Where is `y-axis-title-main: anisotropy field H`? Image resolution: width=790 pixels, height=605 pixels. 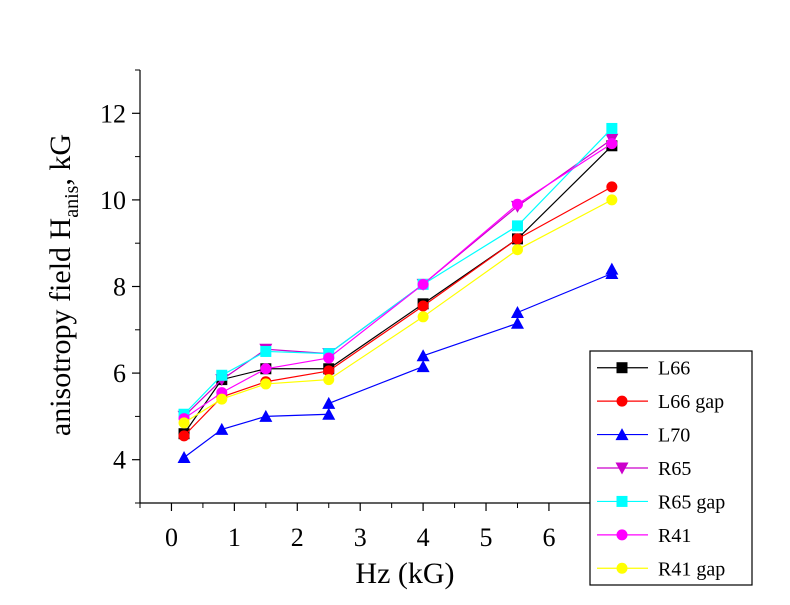 y-axis-title-main: anisotropy field H is located at coordinates (60, 327).